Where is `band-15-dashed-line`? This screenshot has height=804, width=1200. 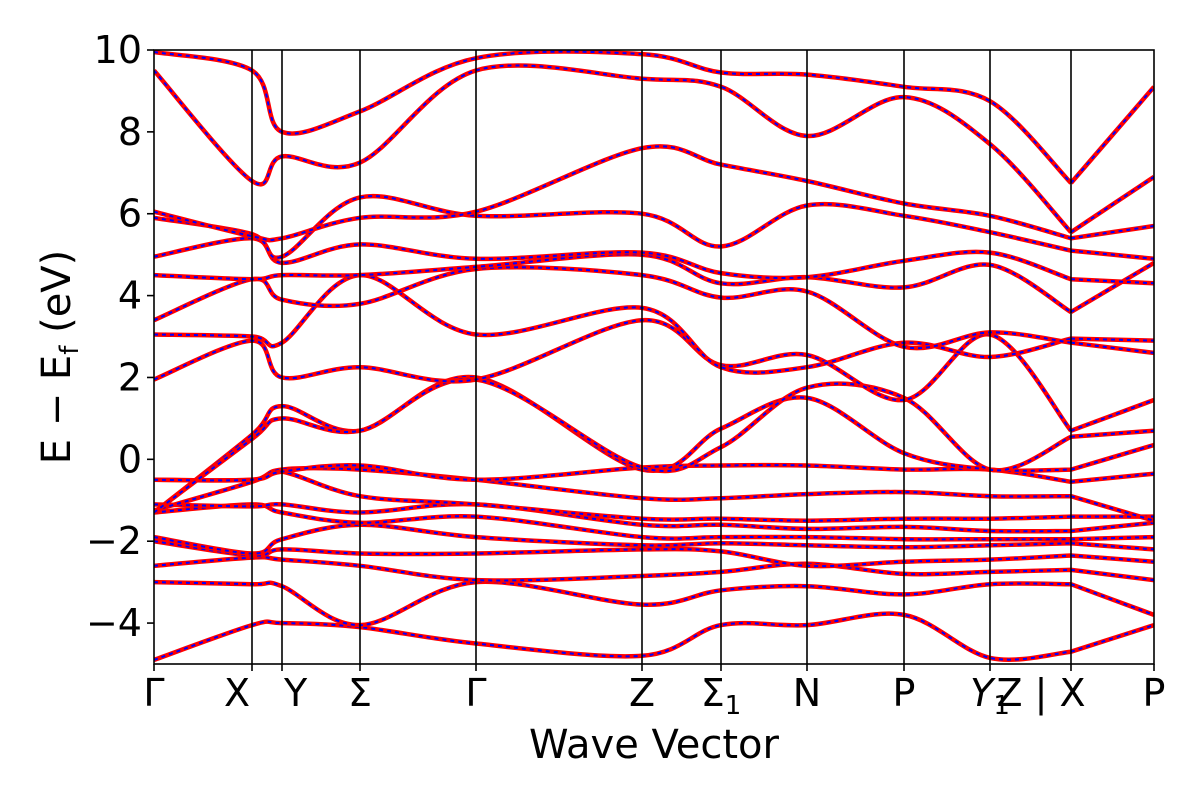
band-15-dashed-line is located at coordinates (654, 310).